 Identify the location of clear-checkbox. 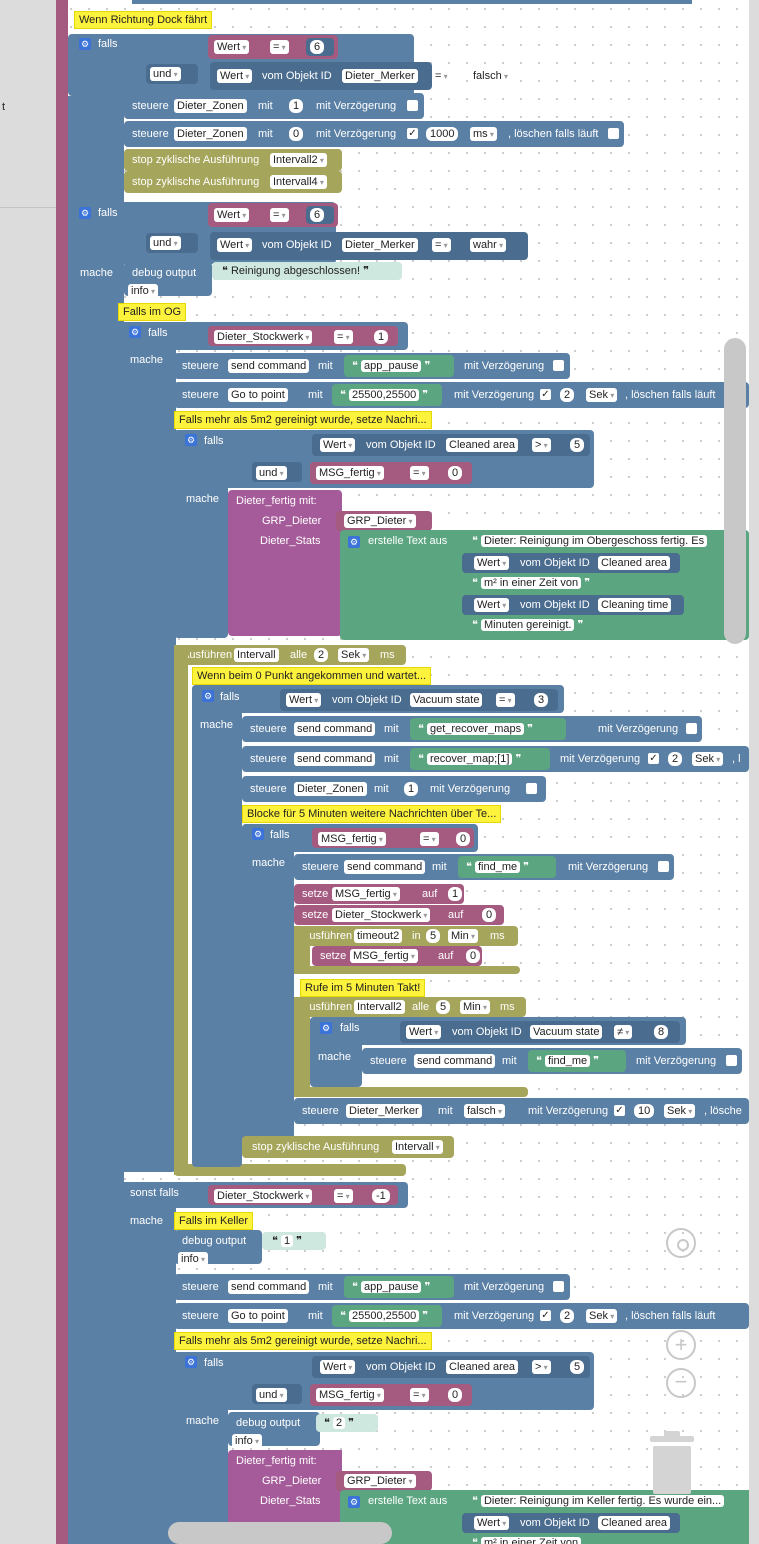
(613, 133).